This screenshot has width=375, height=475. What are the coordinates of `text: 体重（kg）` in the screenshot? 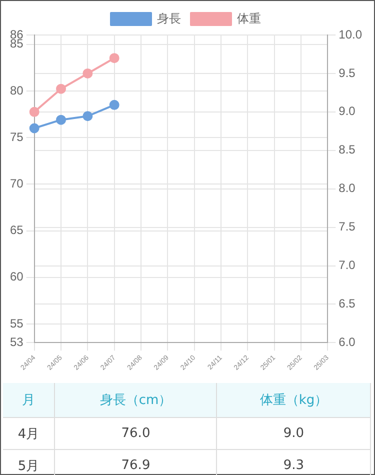 It's located at (293, 400).